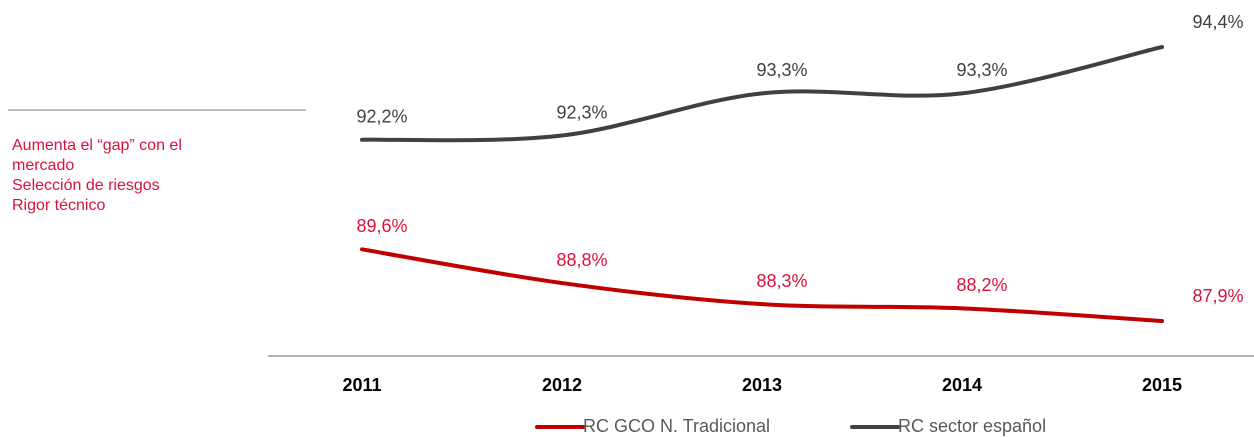  What do you see at coordinates (581, 112) in the screenshot?
I see `data-label: 92,3%` at bounding box center [581, 112].